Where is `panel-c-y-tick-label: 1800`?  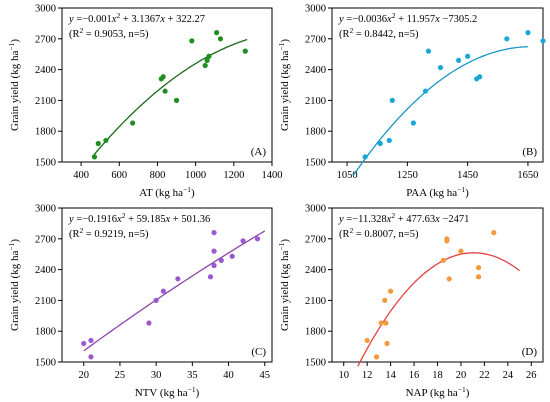 panel-c-y-tick-label: 1800 is located at coordinates (45, 332).